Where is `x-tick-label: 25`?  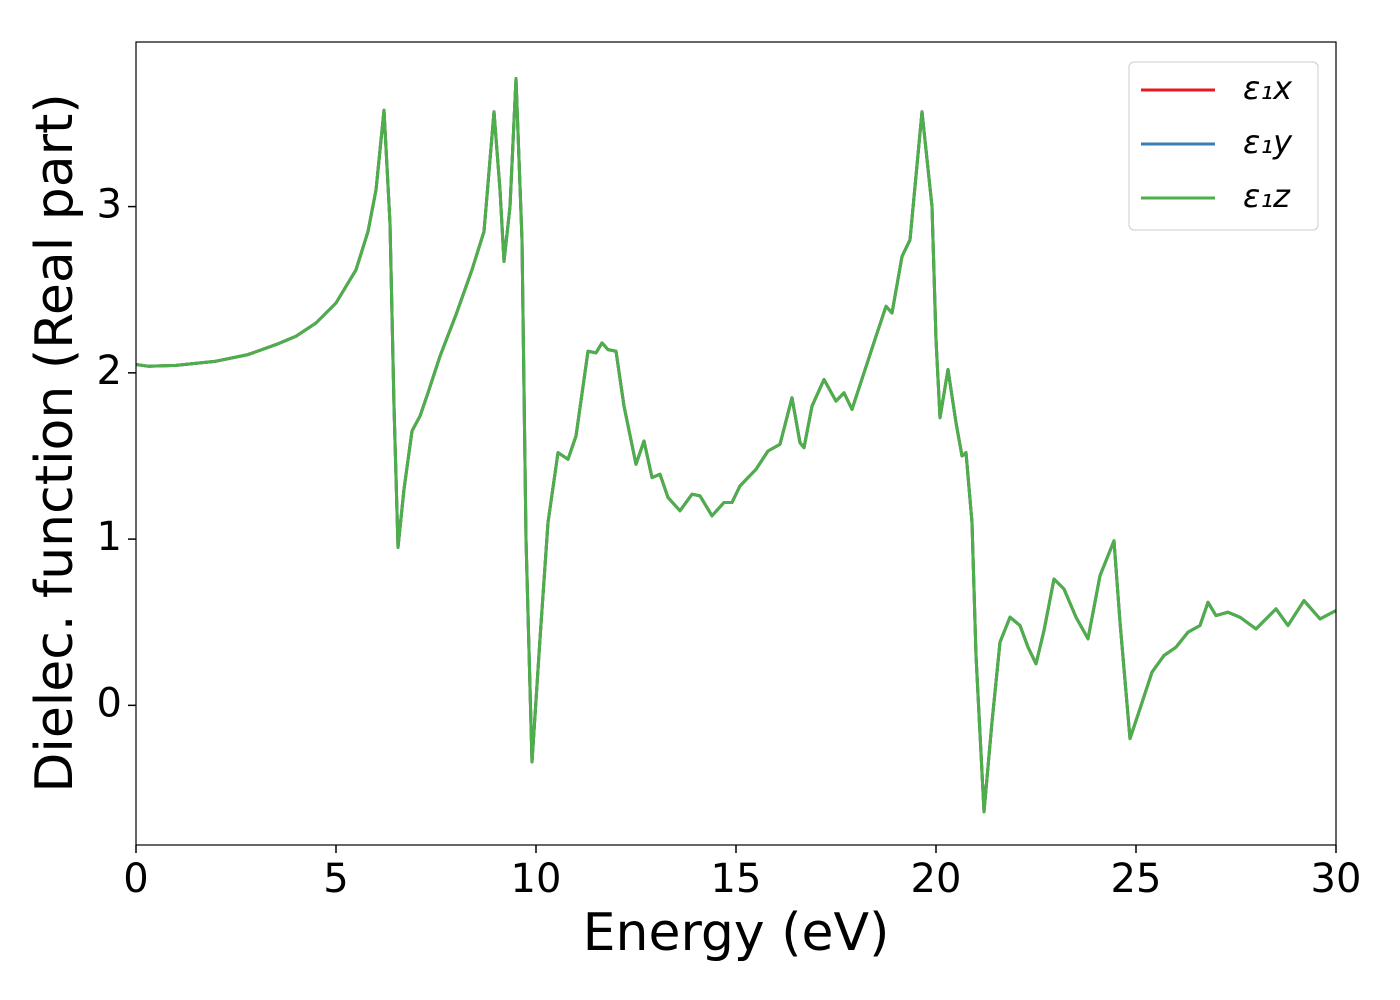 x-tick-label: 25 is located at coordinates (1136, 879).